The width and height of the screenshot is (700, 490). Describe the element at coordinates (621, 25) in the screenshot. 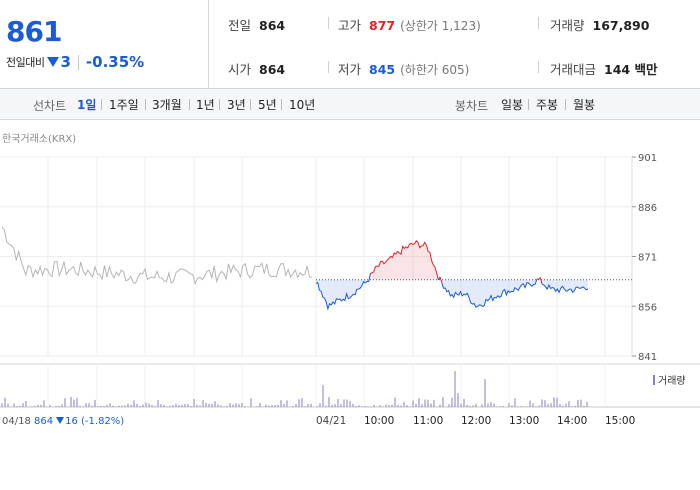

I see `stat-value: 167,890` at that location.